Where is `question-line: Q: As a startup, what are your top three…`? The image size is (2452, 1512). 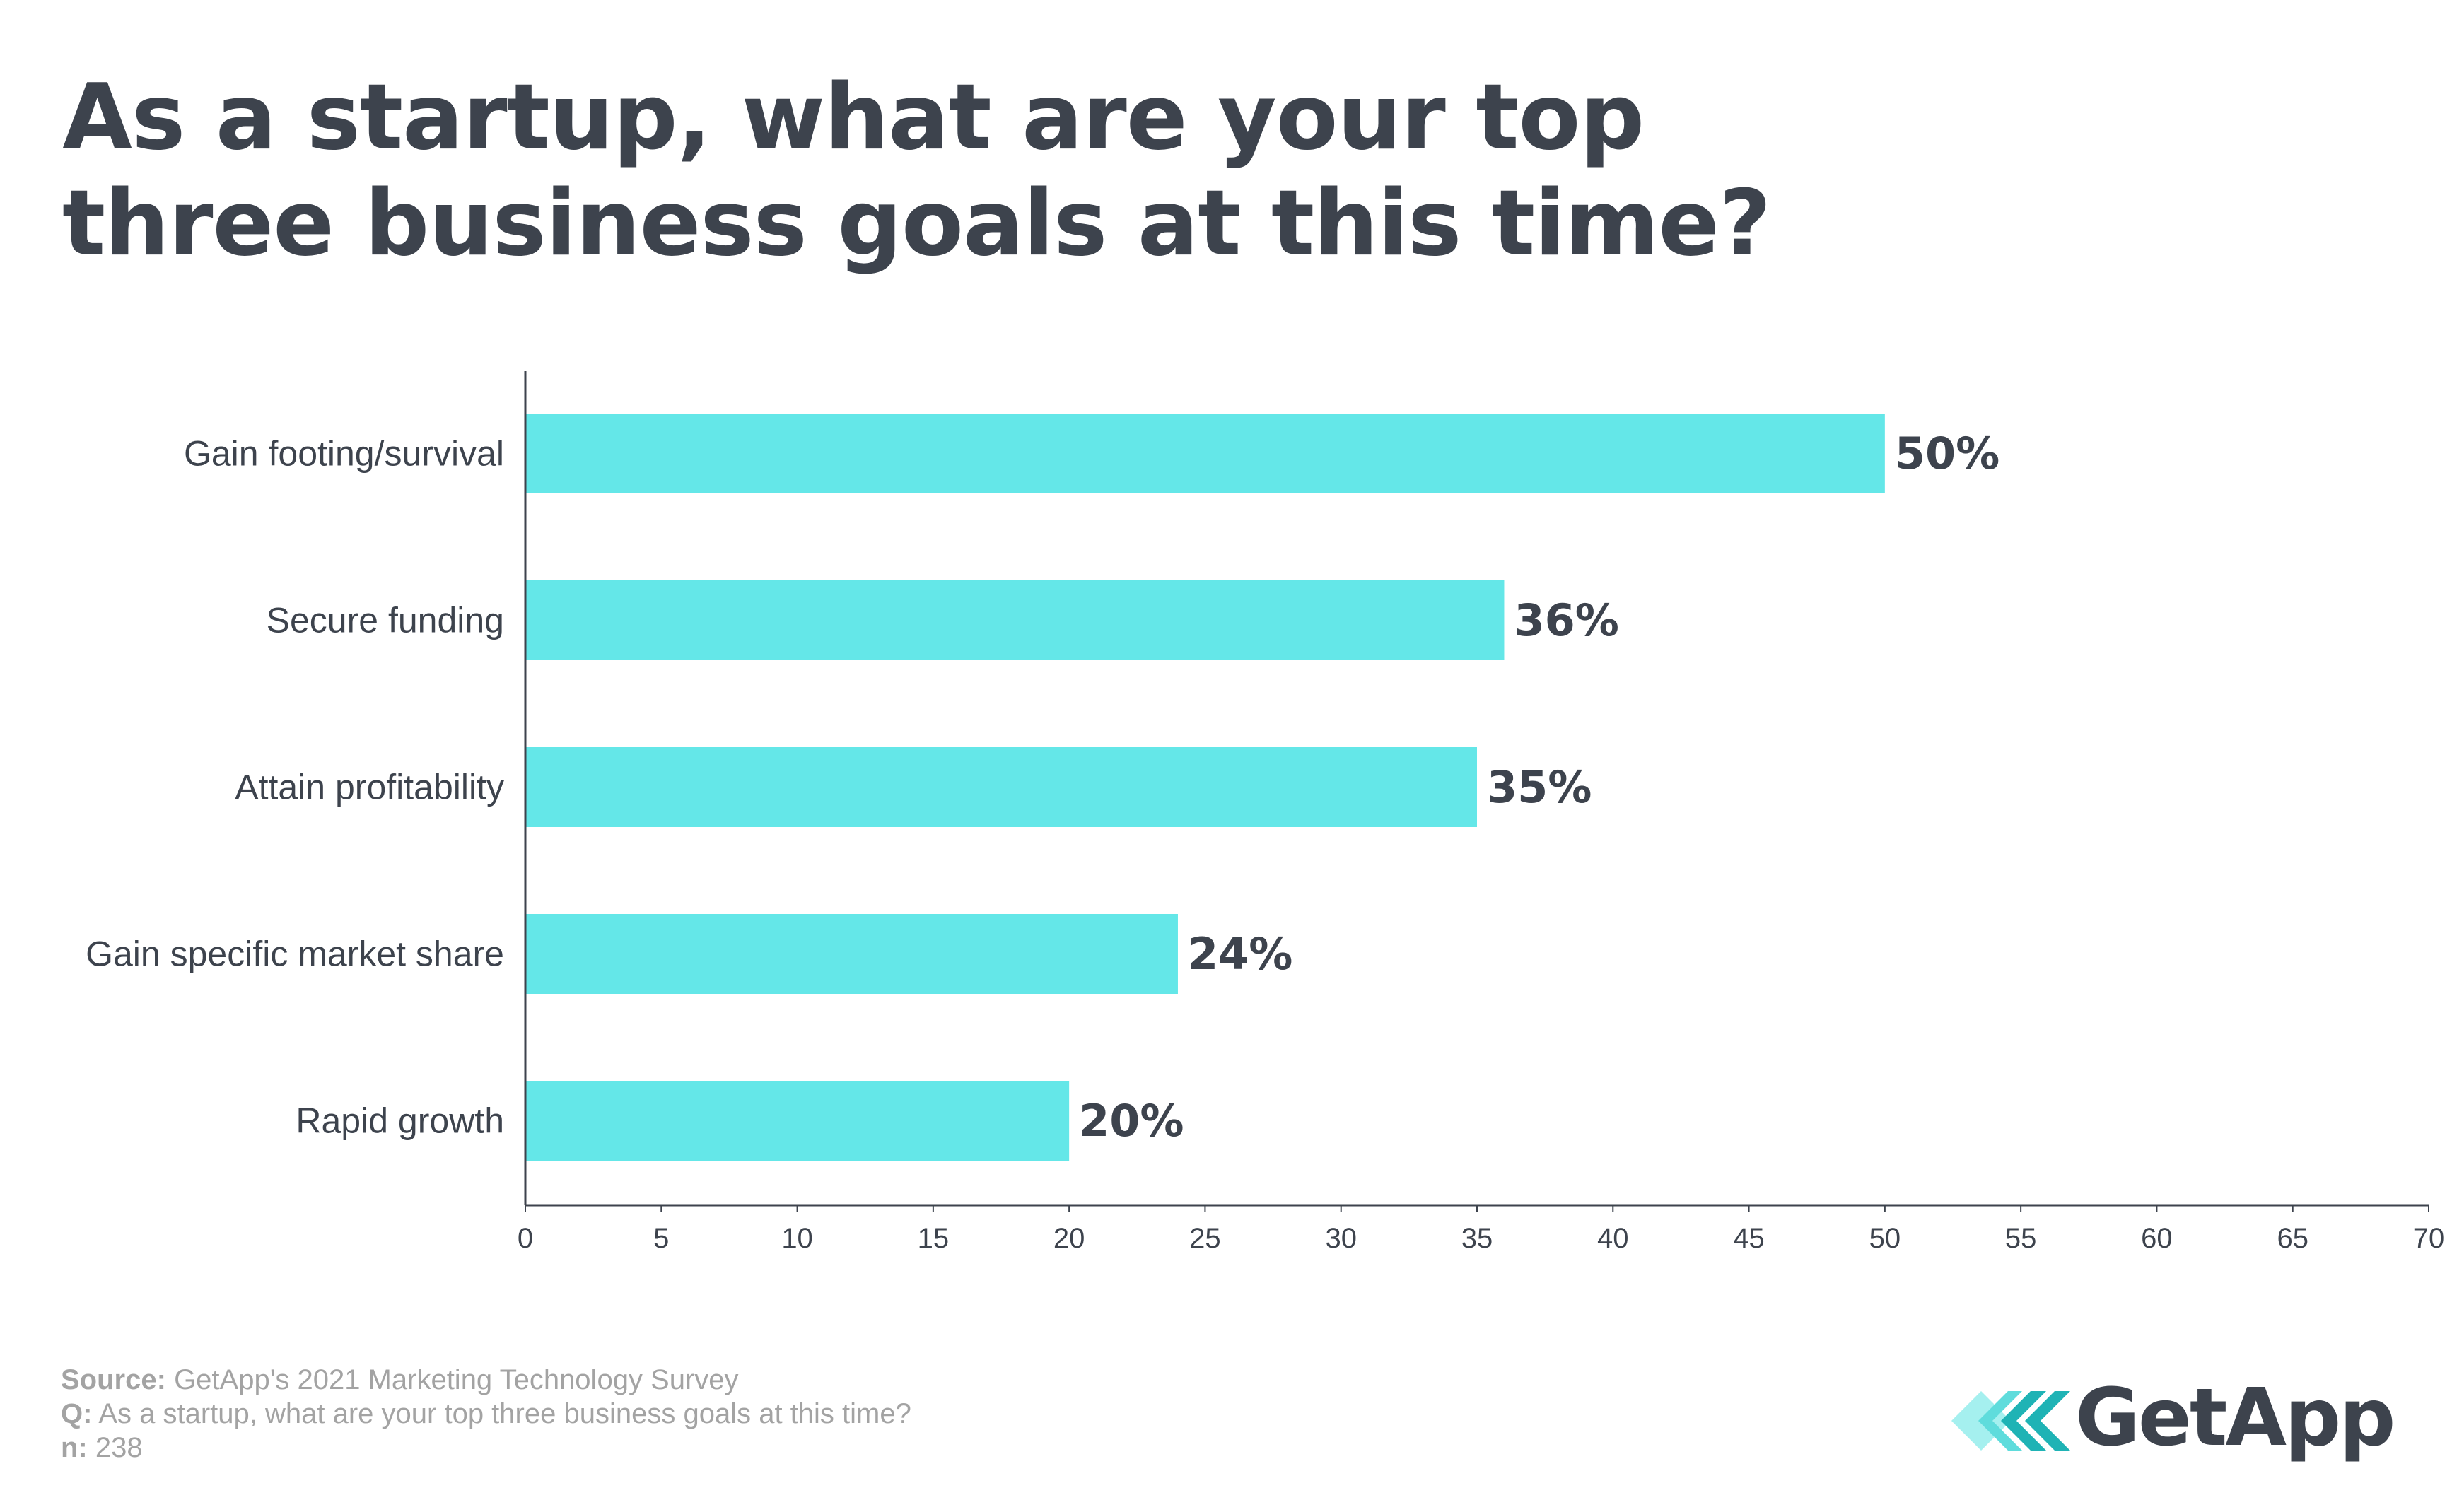
question-line: Q: As a startup, what are your top three… is located at coordinates (486, 1414).